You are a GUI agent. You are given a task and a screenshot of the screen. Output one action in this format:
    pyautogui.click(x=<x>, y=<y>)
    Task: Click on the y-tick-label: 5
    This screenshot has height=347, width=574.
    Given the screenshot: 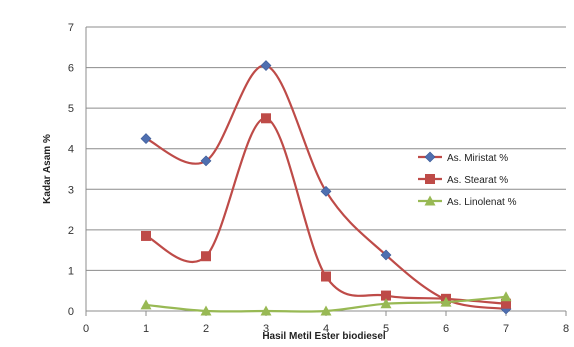 What is the action you would take?
    pyautogui.click(x=71, y=109)
    